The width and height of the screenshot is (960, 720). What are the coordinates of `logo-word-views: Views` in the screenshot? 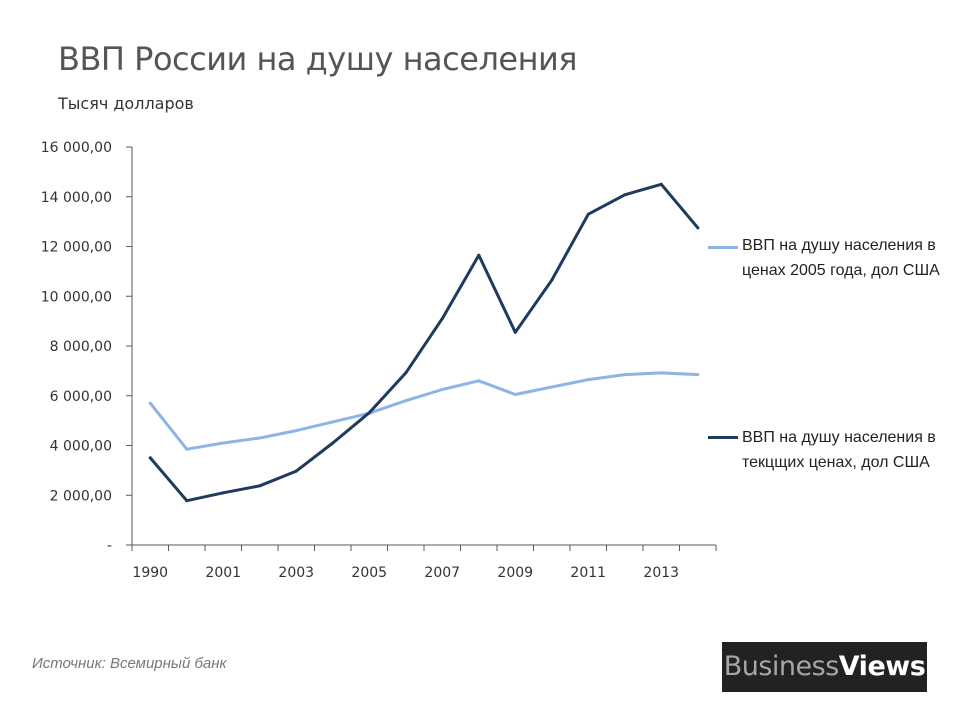 It's located at (882, 666).